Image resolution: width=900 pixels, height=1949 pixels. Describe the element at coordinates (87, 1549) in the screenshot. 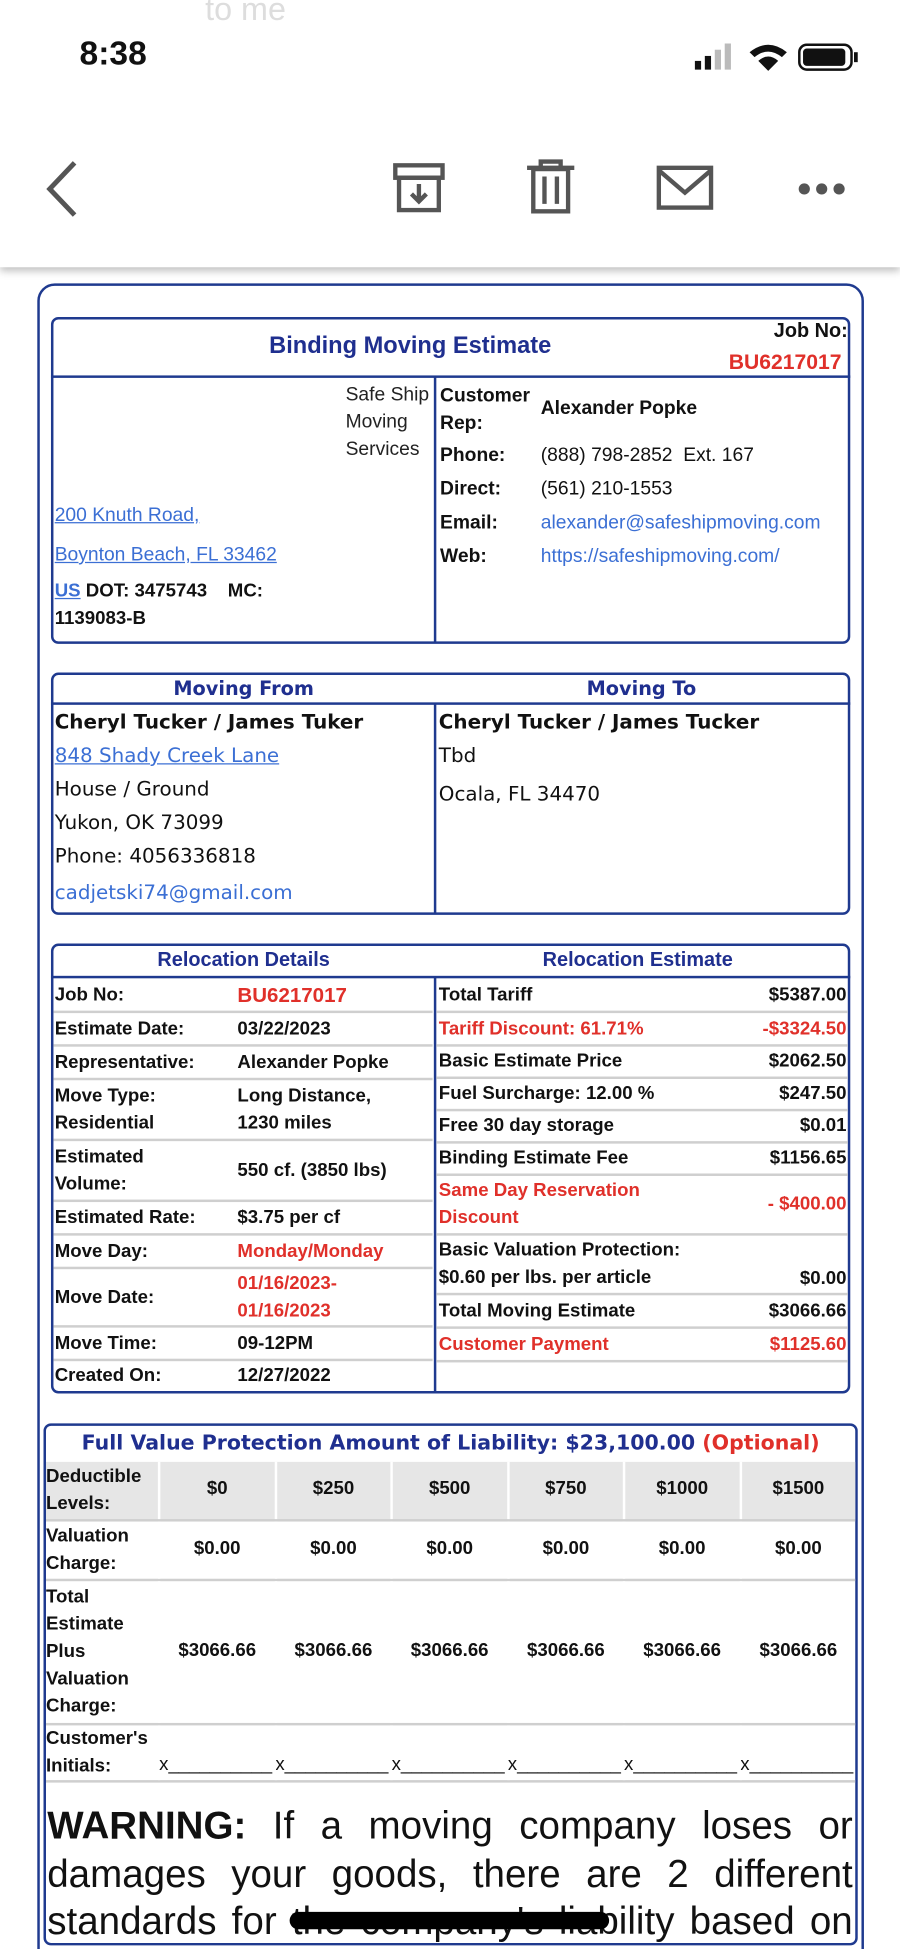

I see `valuation-row-label: Valuation Charge:` at that location.